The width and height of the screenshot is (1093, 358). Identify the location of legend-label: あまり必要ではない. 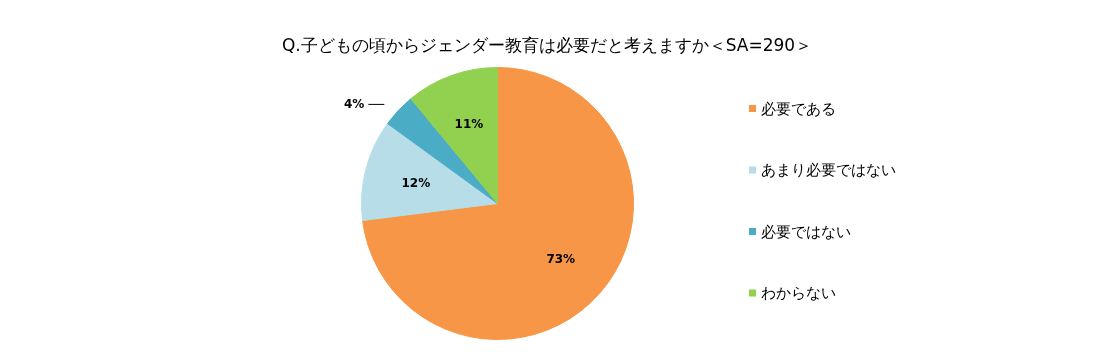
(828, 170).